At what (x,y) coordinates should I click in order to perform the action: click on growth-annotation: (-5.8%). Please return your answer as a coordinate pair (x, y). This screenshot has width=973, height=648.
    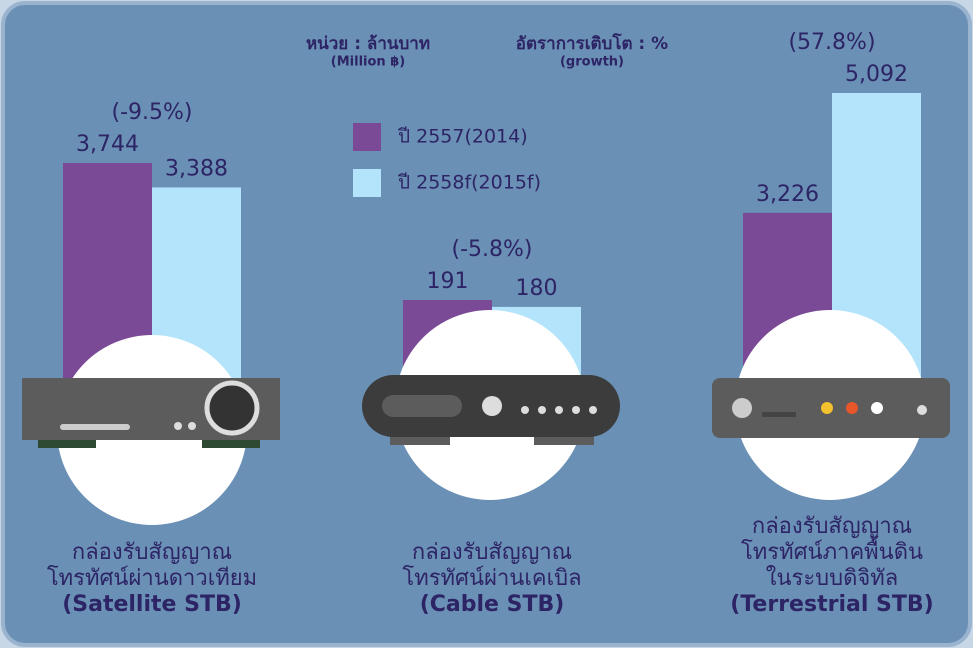
    Looking at the image, I should click on (492, 249).